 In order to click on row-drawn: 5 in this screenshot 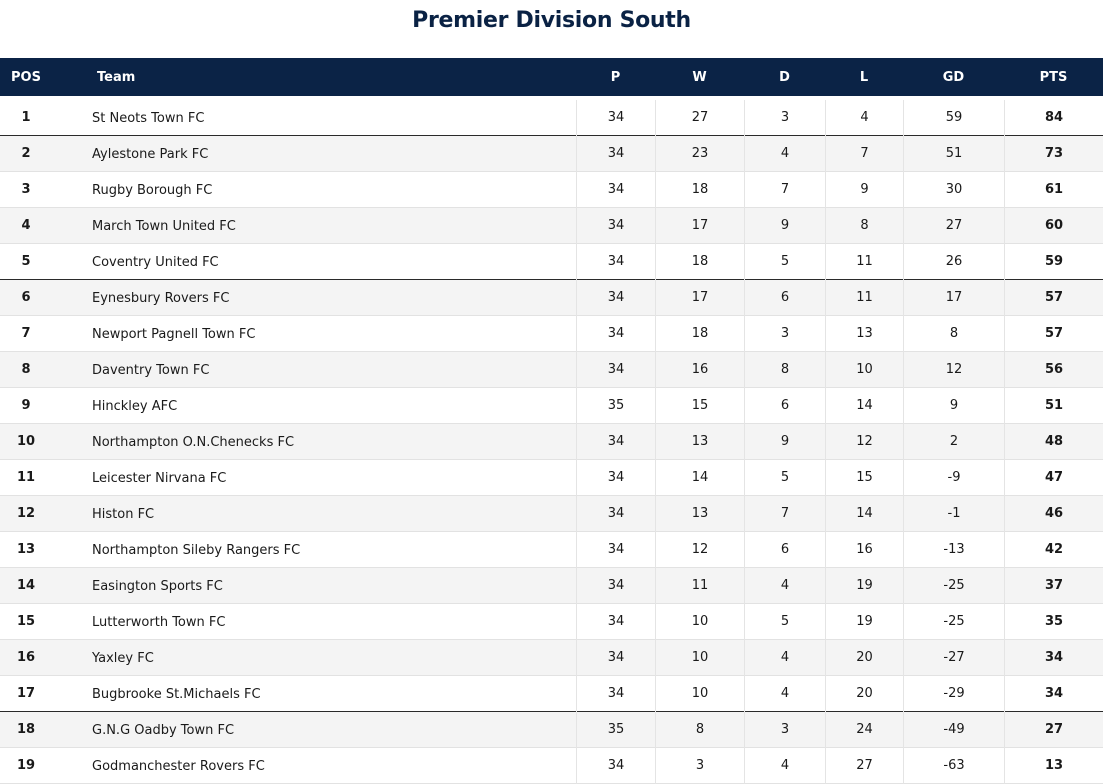, I will do `click(784, 478)`.